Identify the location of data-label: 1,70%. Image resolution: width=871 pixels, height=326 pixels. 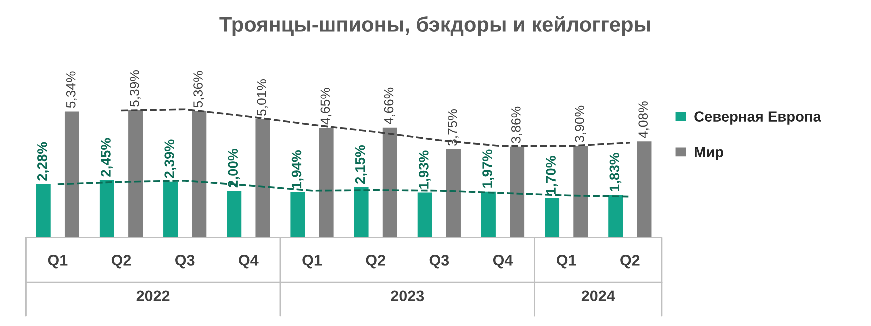
(552, 175).